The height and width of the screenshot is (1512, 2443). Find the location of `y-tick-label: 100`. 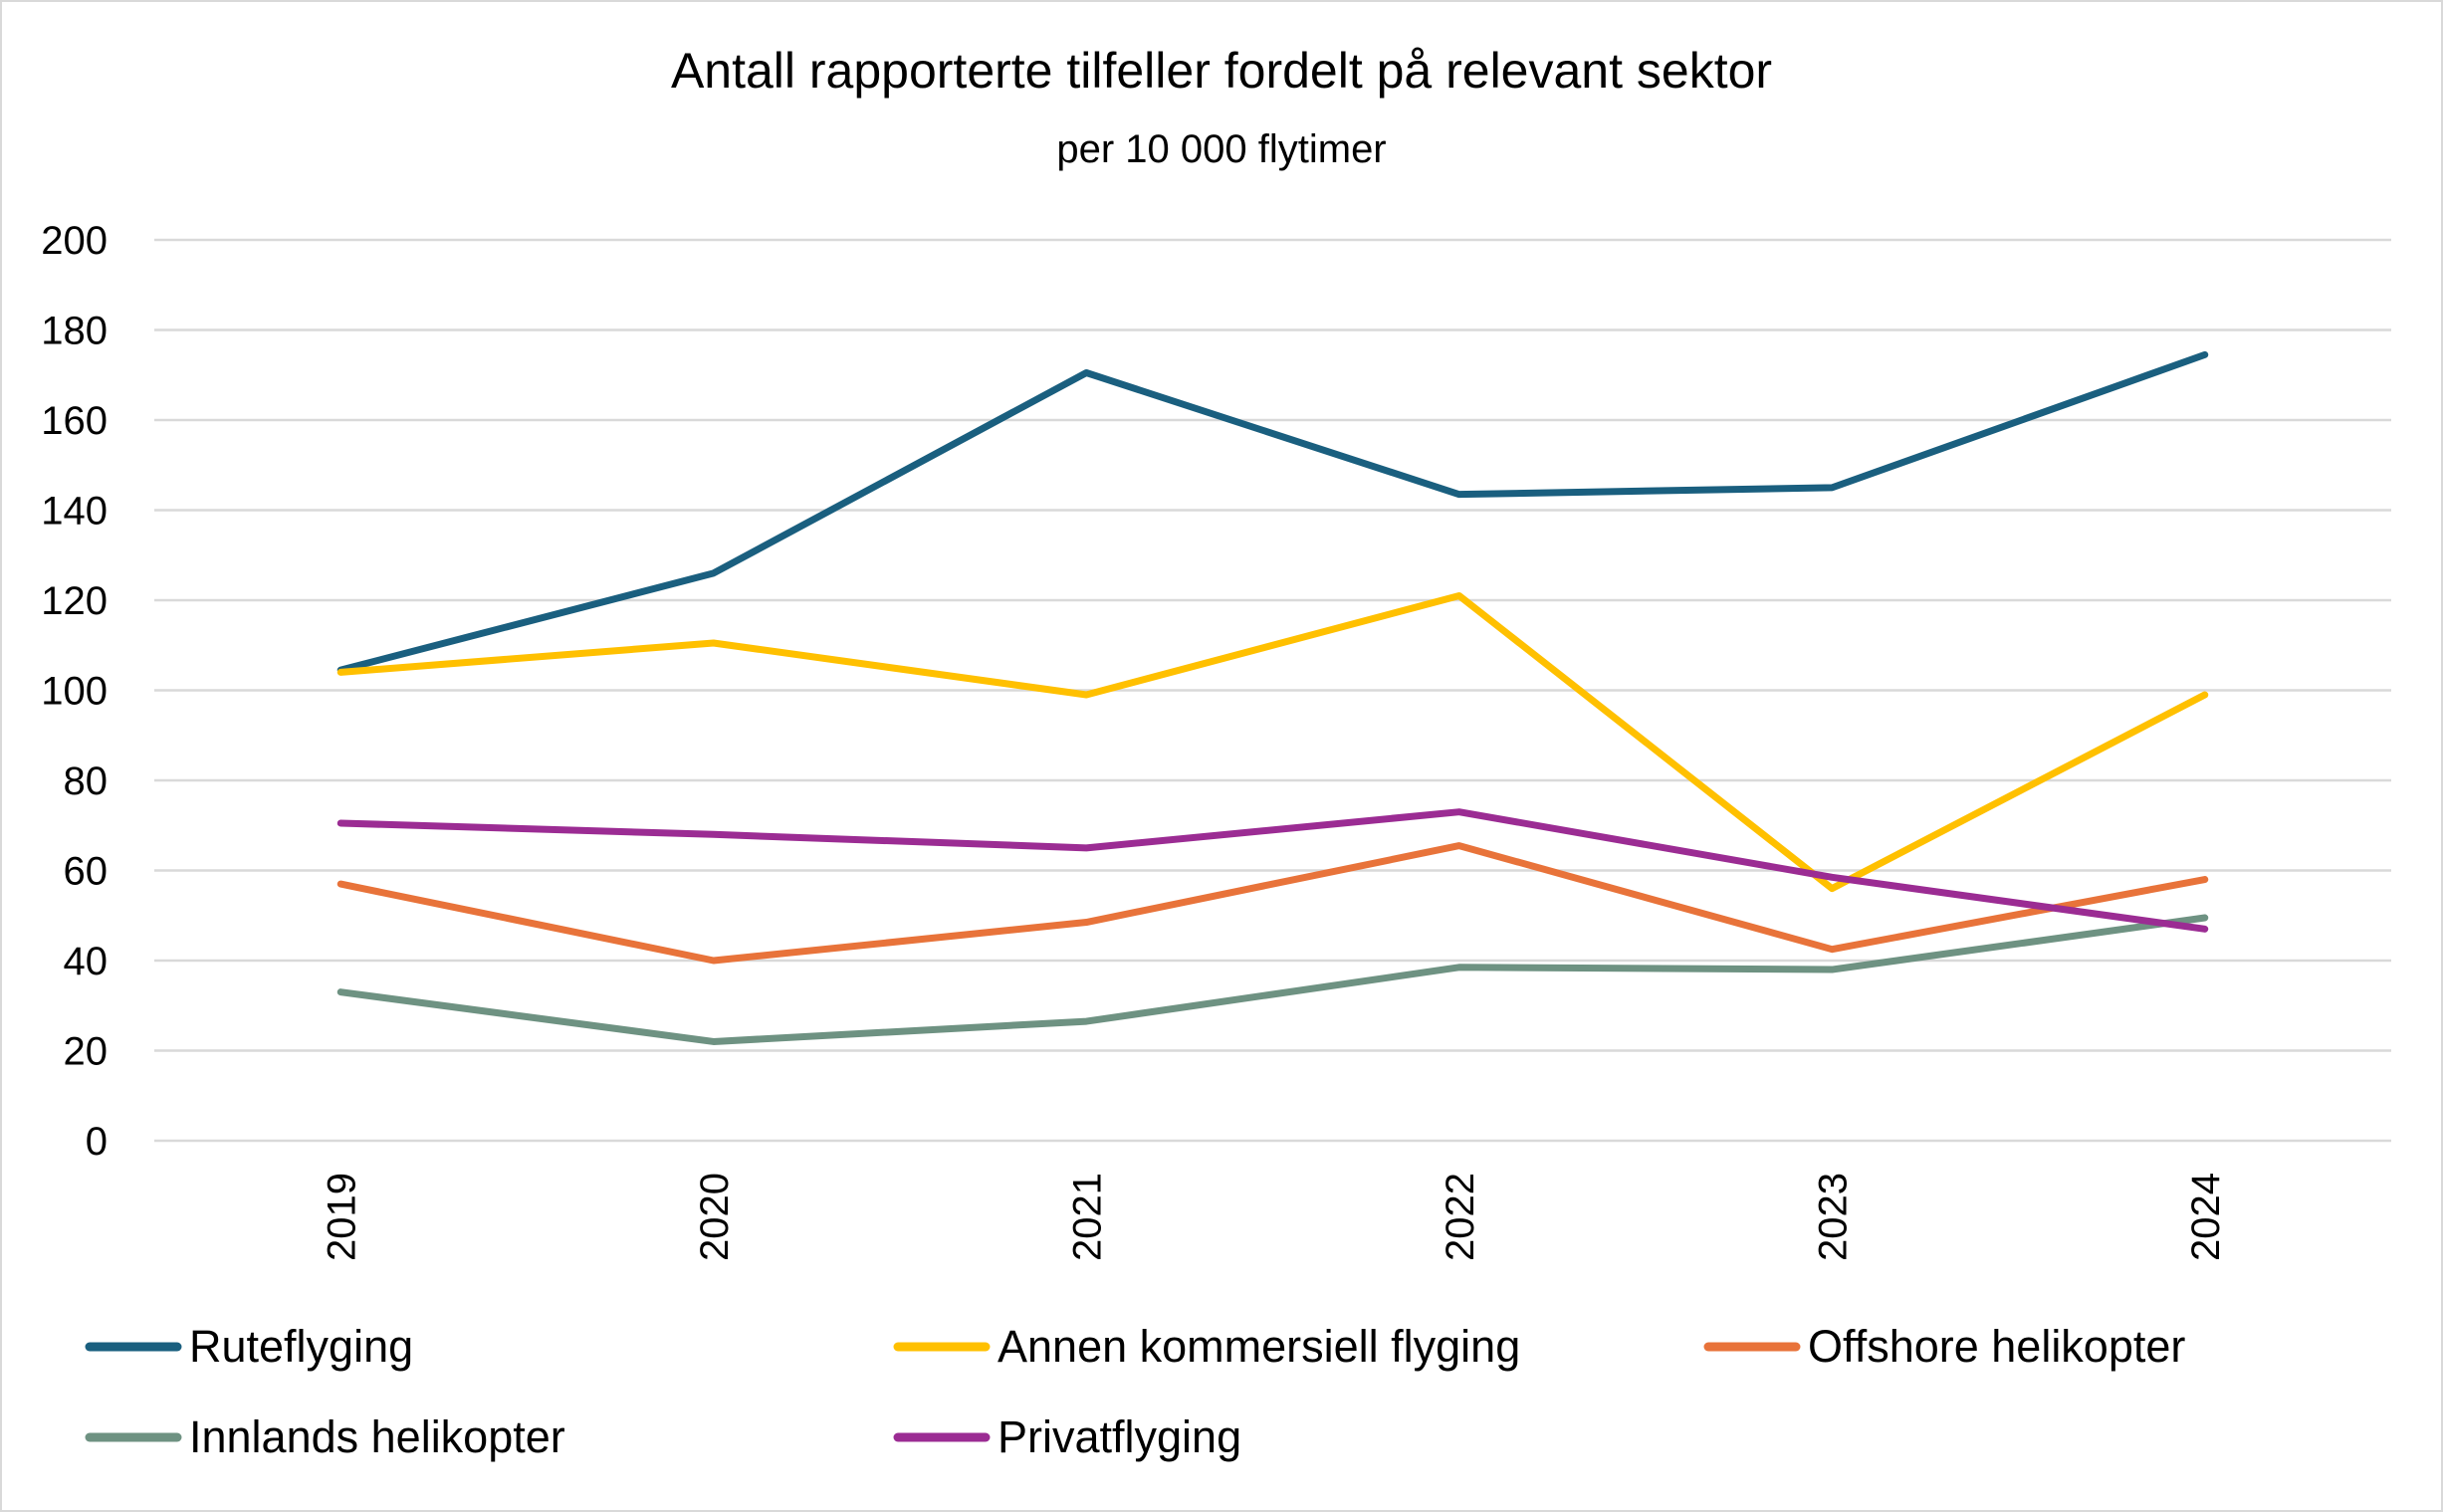

y-tick-label: 100 is located at coordinates (74, 692).